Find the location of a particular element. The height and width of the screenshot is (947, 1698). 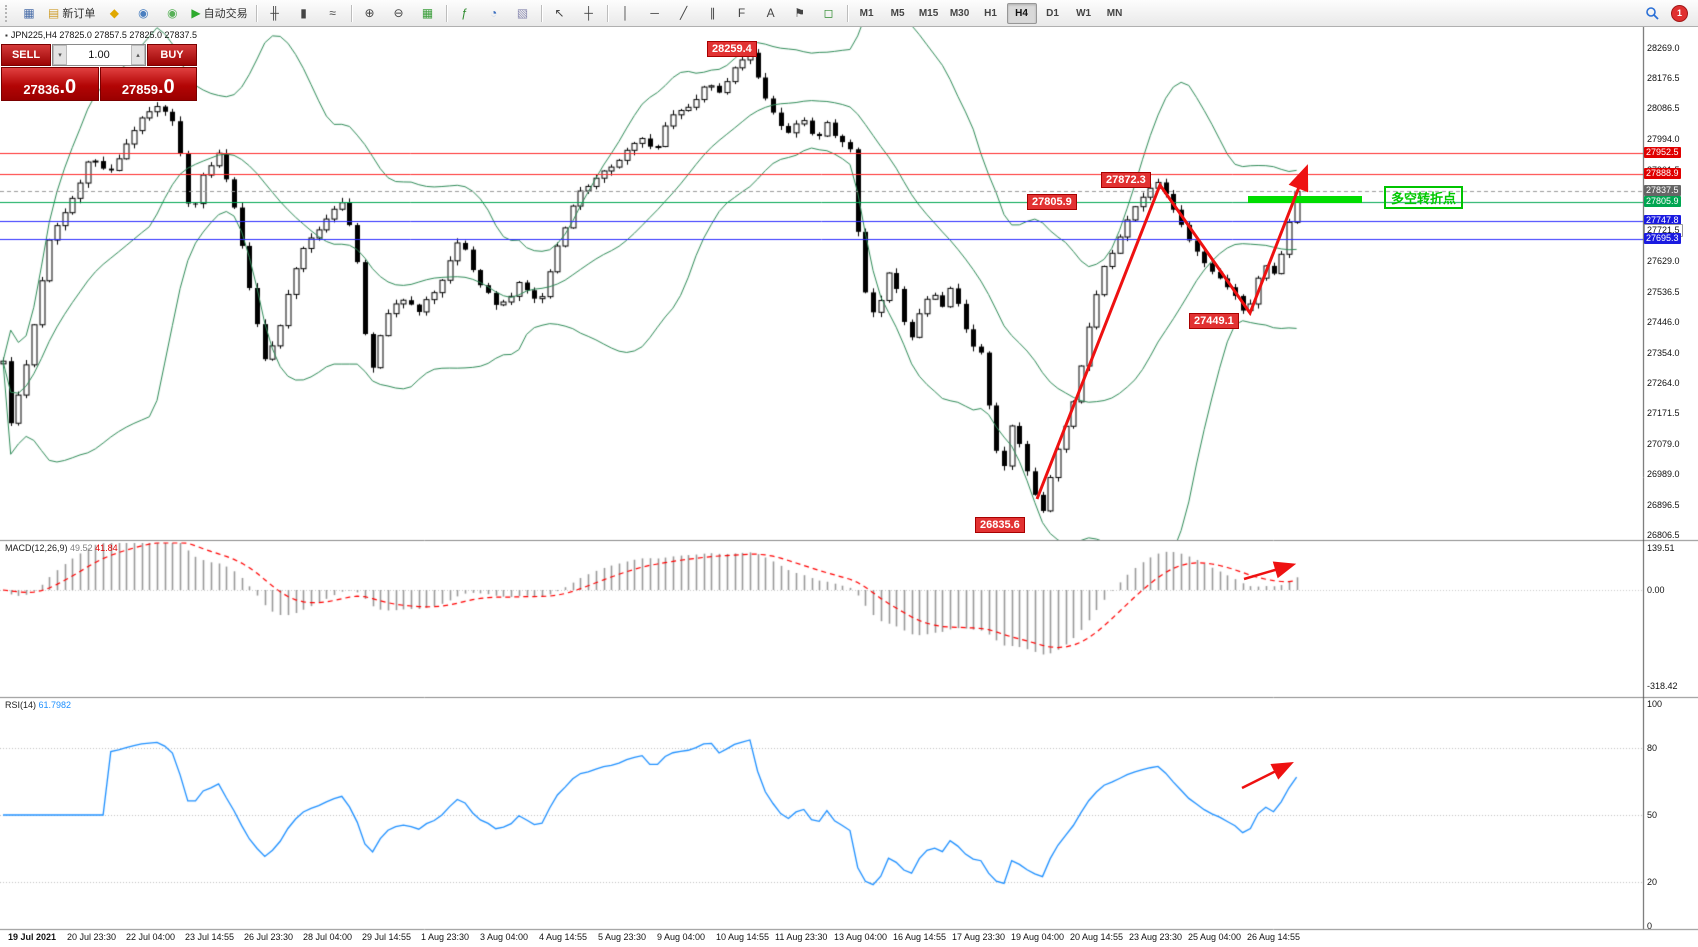

cursor-icon: ↖ is located at coordinates (559, 13).